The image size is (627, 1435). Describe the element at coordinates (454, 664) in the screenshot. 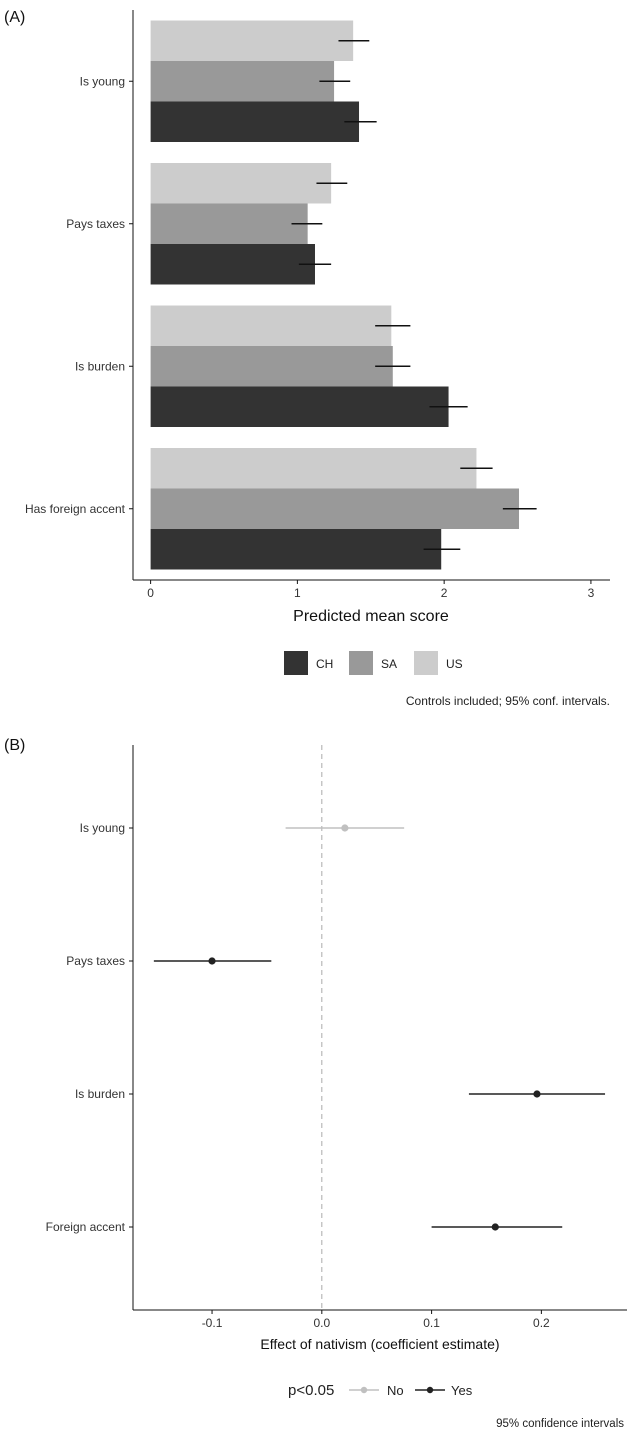

I see `legend-label-us: US` at that location.